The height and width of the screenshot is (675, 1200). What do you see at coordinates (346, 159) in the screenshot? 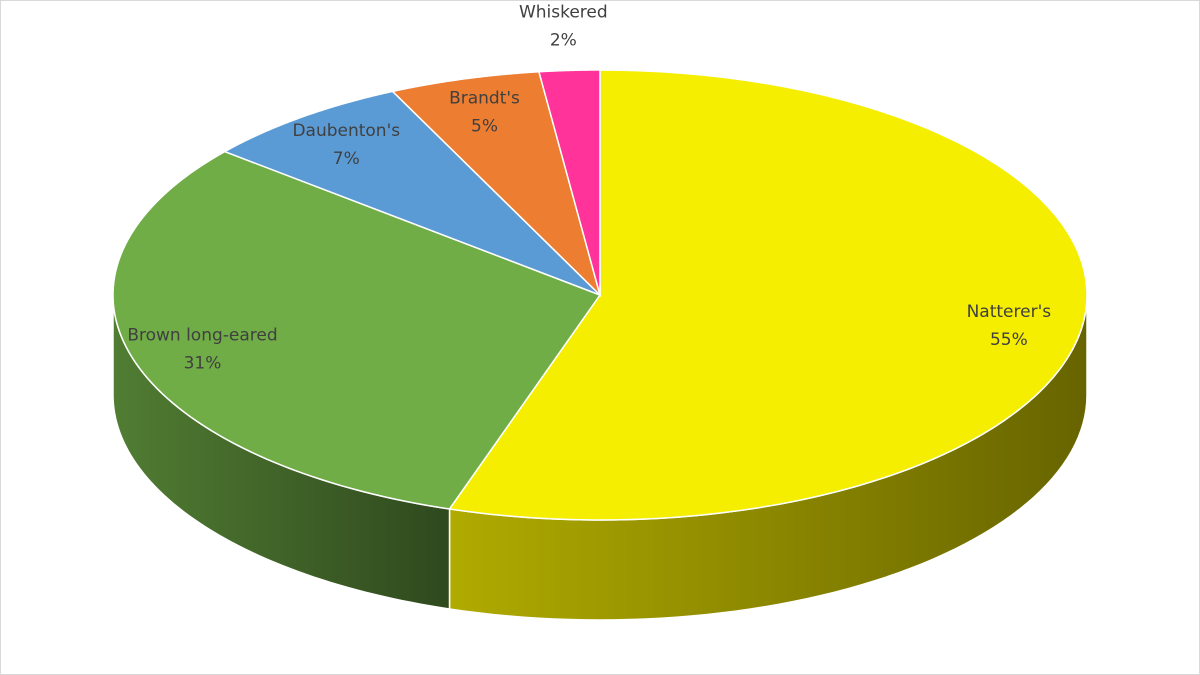
I see `value-label: 7%` at bounding box center [346, 159].